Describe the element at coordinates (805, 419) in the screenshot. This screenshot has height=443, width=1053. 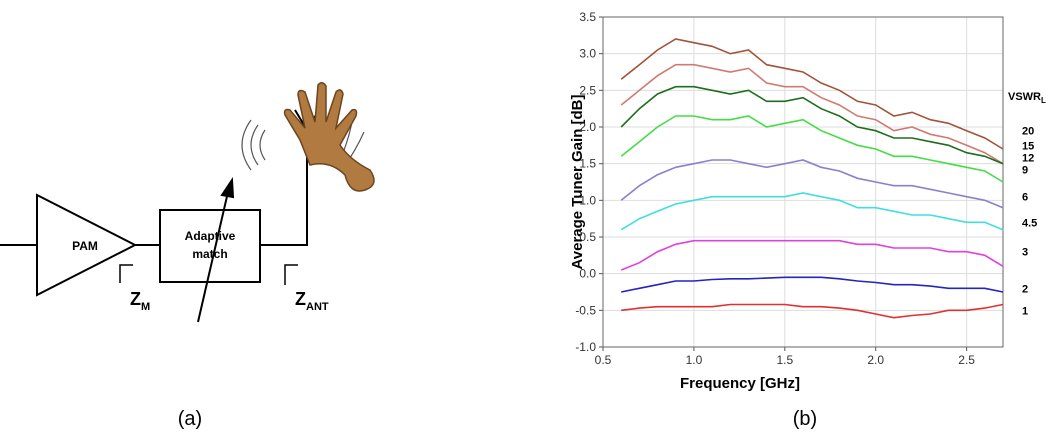
I see `caption: (b)` at that location.